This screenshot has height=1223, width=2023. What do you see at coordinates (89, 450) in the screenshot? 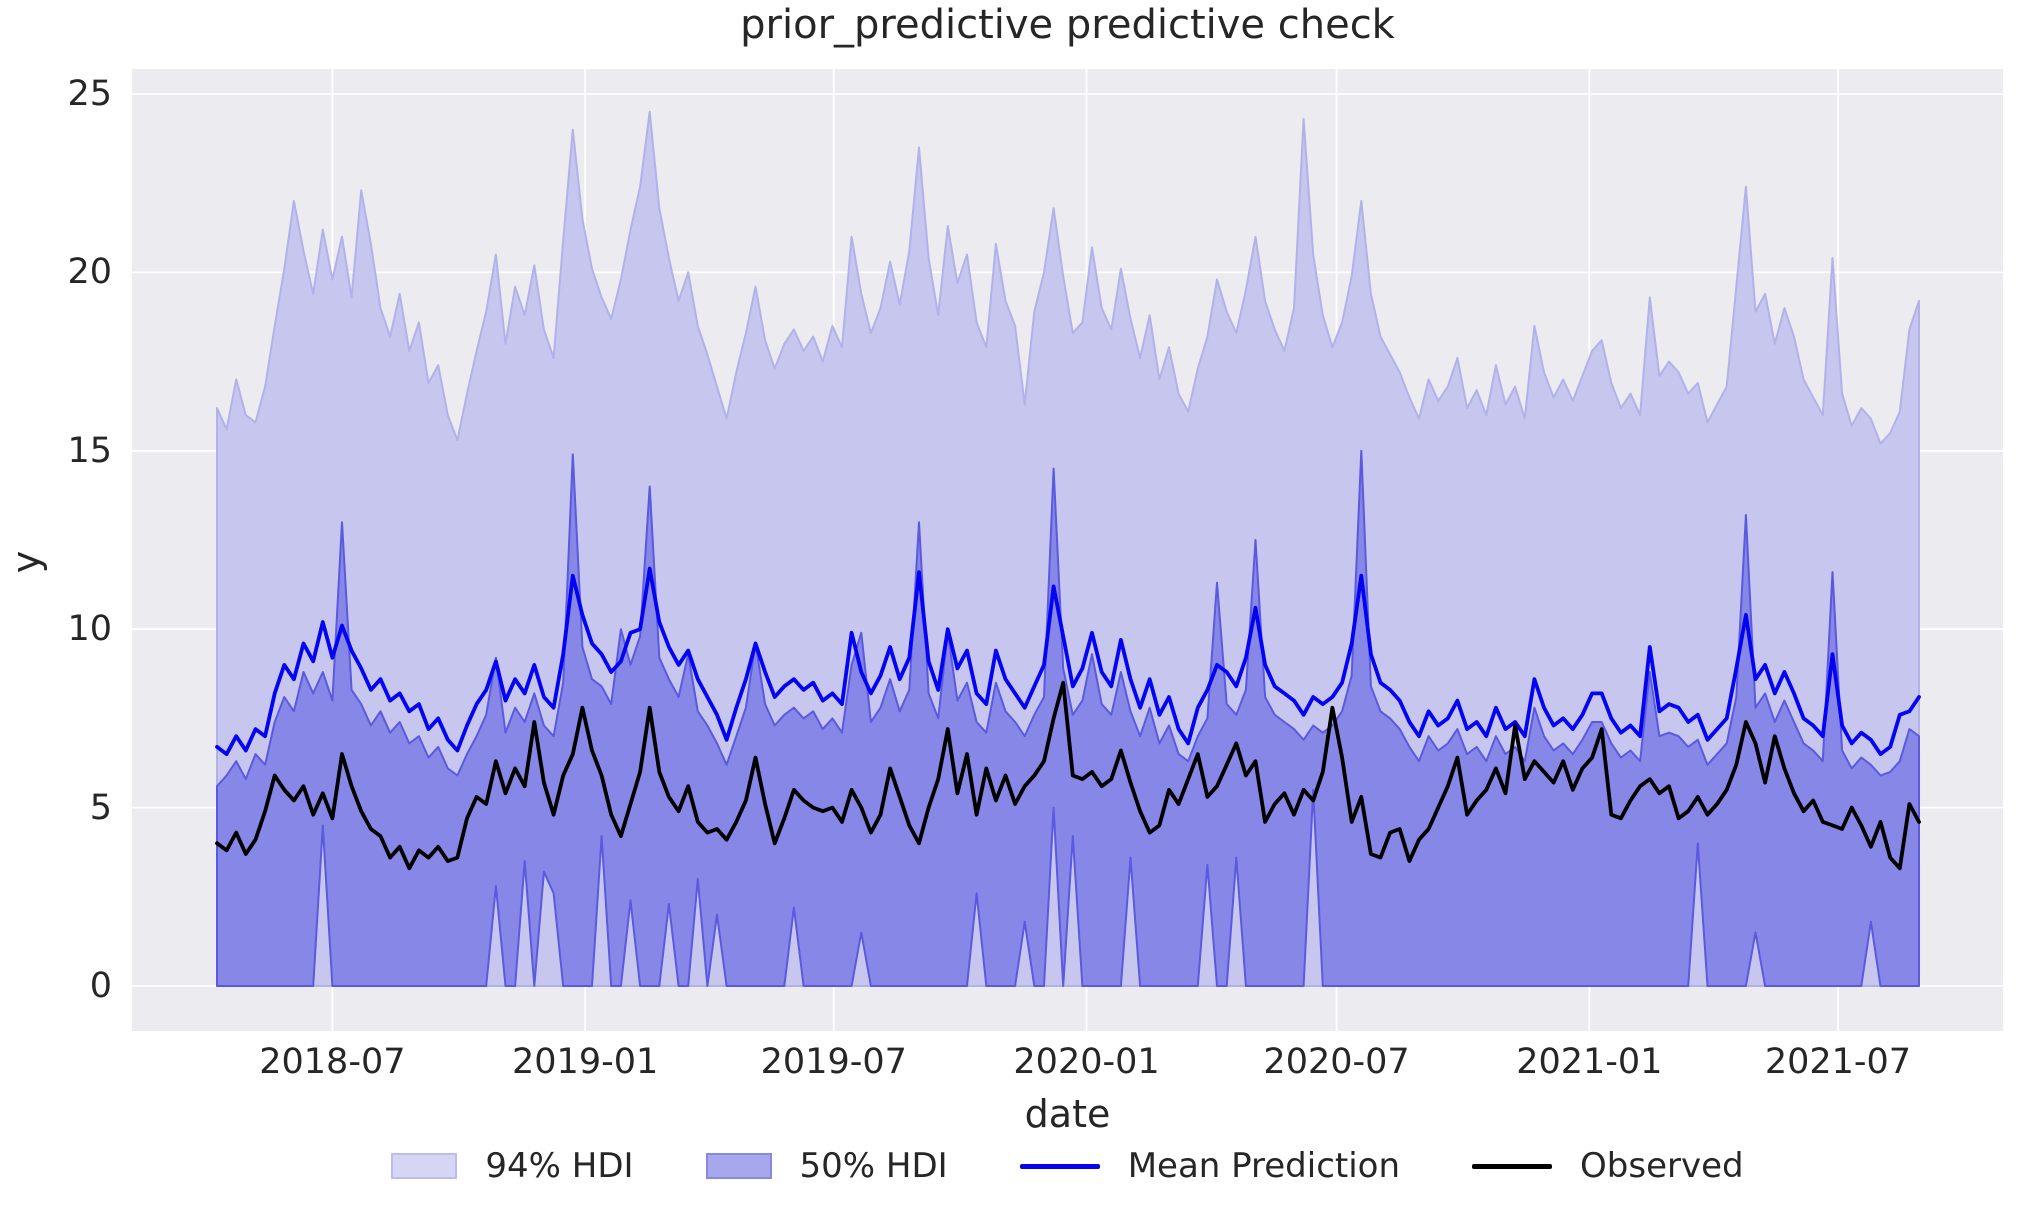
I see `y-tick-label: 15` at bounding box center [89, 450].